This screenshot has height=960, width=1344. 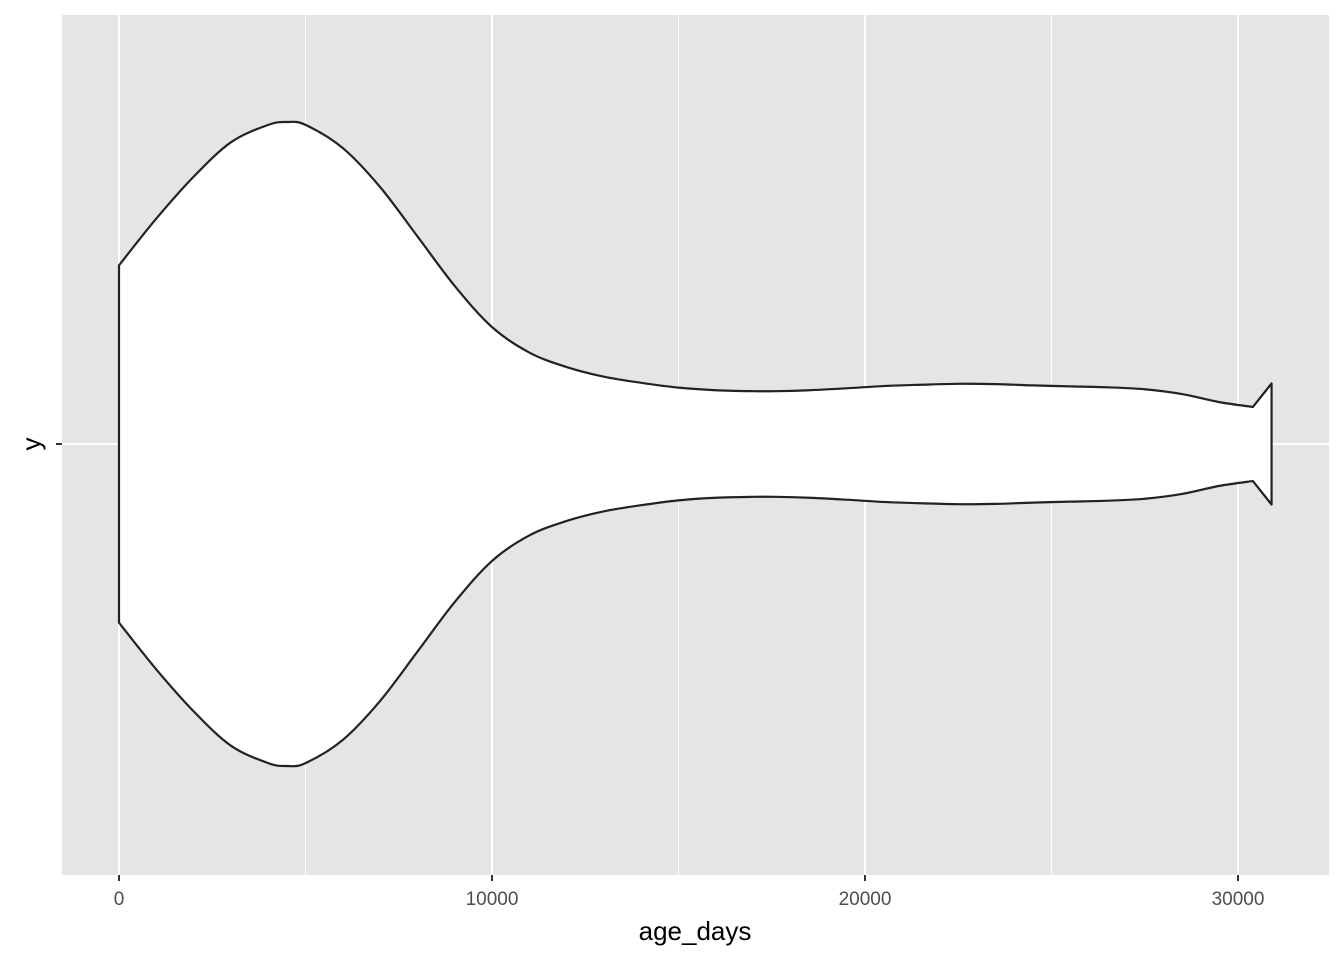 I want to click on x-tick-label: 0, so click(x=119, y=899).